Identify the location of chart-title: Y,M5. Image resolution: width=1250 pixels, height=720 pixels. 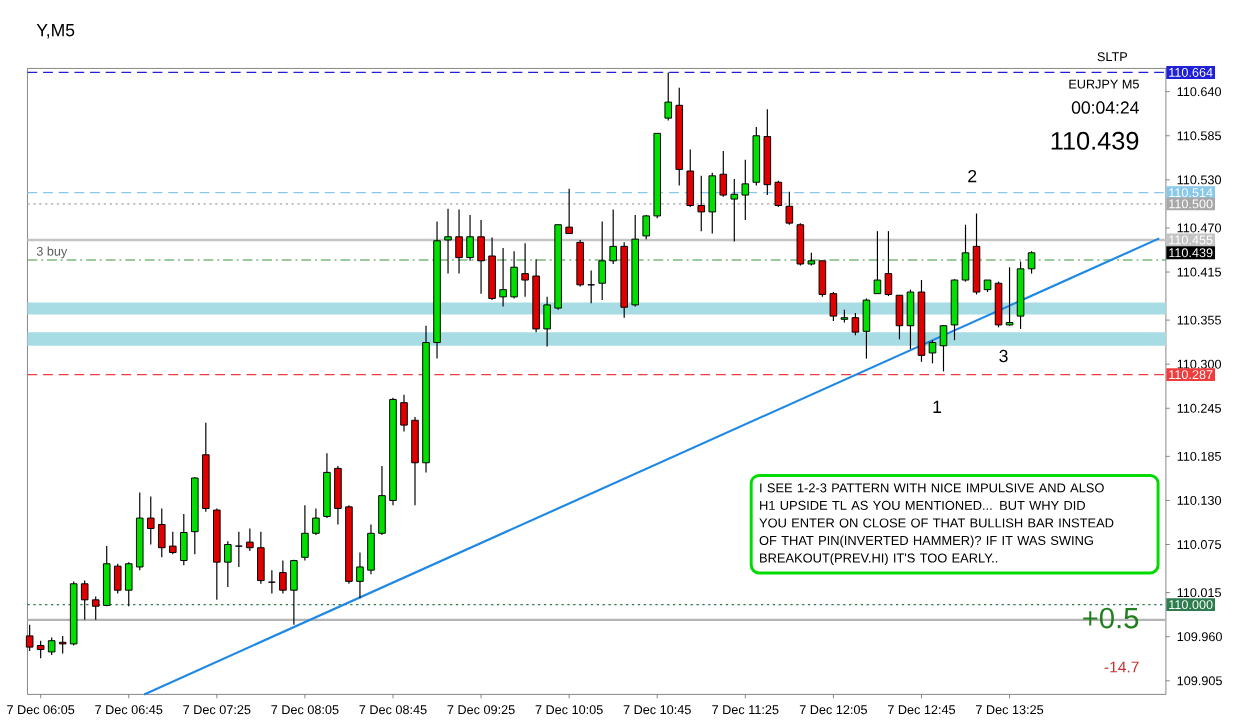
(55, 31).